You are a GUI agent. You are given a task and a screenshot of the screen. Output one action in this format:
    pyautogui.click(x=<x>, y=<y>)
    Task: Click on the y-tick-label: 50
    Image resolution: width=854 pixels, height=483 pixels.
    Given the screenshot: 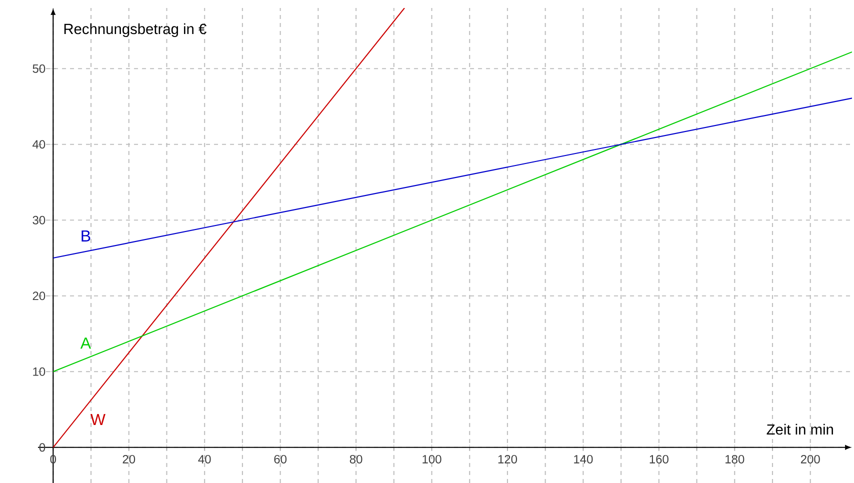 What is the action you would take?
    pyautogui.click(x=39, y=68)
    